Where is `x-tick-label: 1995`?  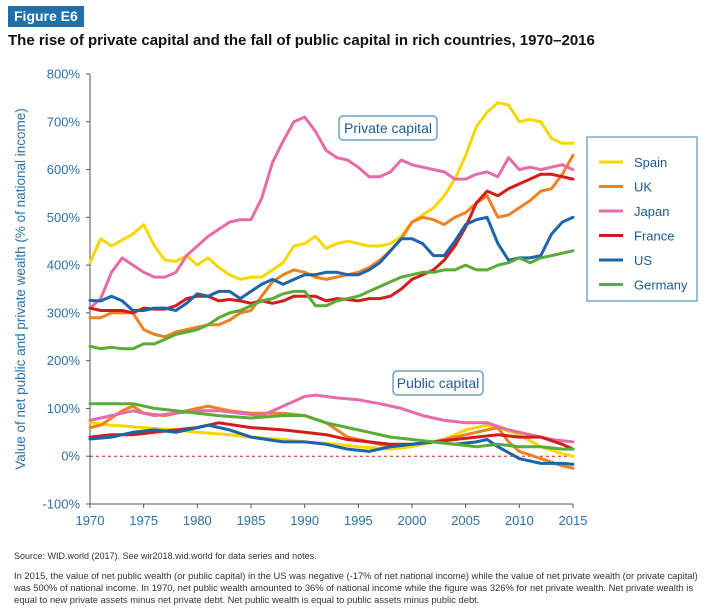 x-tick-label: 1995 is located at coordinates (358, 520).